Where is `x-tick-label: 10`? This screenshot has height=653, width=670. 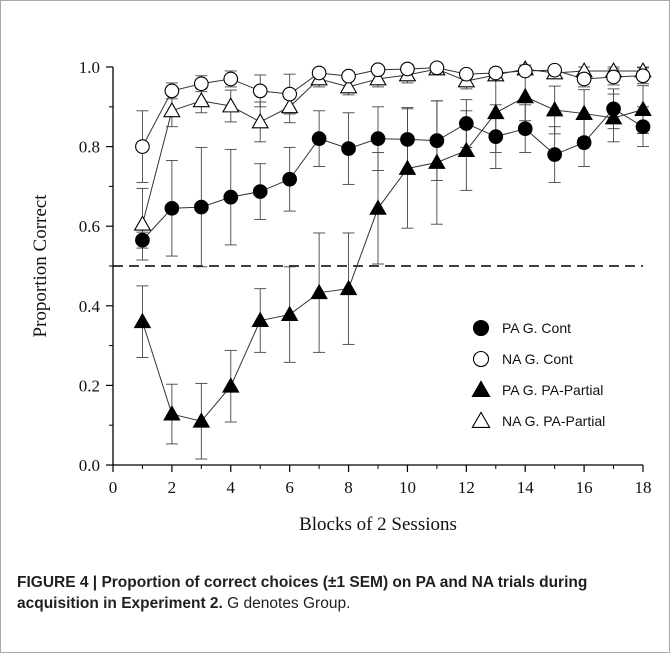
x-tick-label: 10 is located at coordinates (407, 487).